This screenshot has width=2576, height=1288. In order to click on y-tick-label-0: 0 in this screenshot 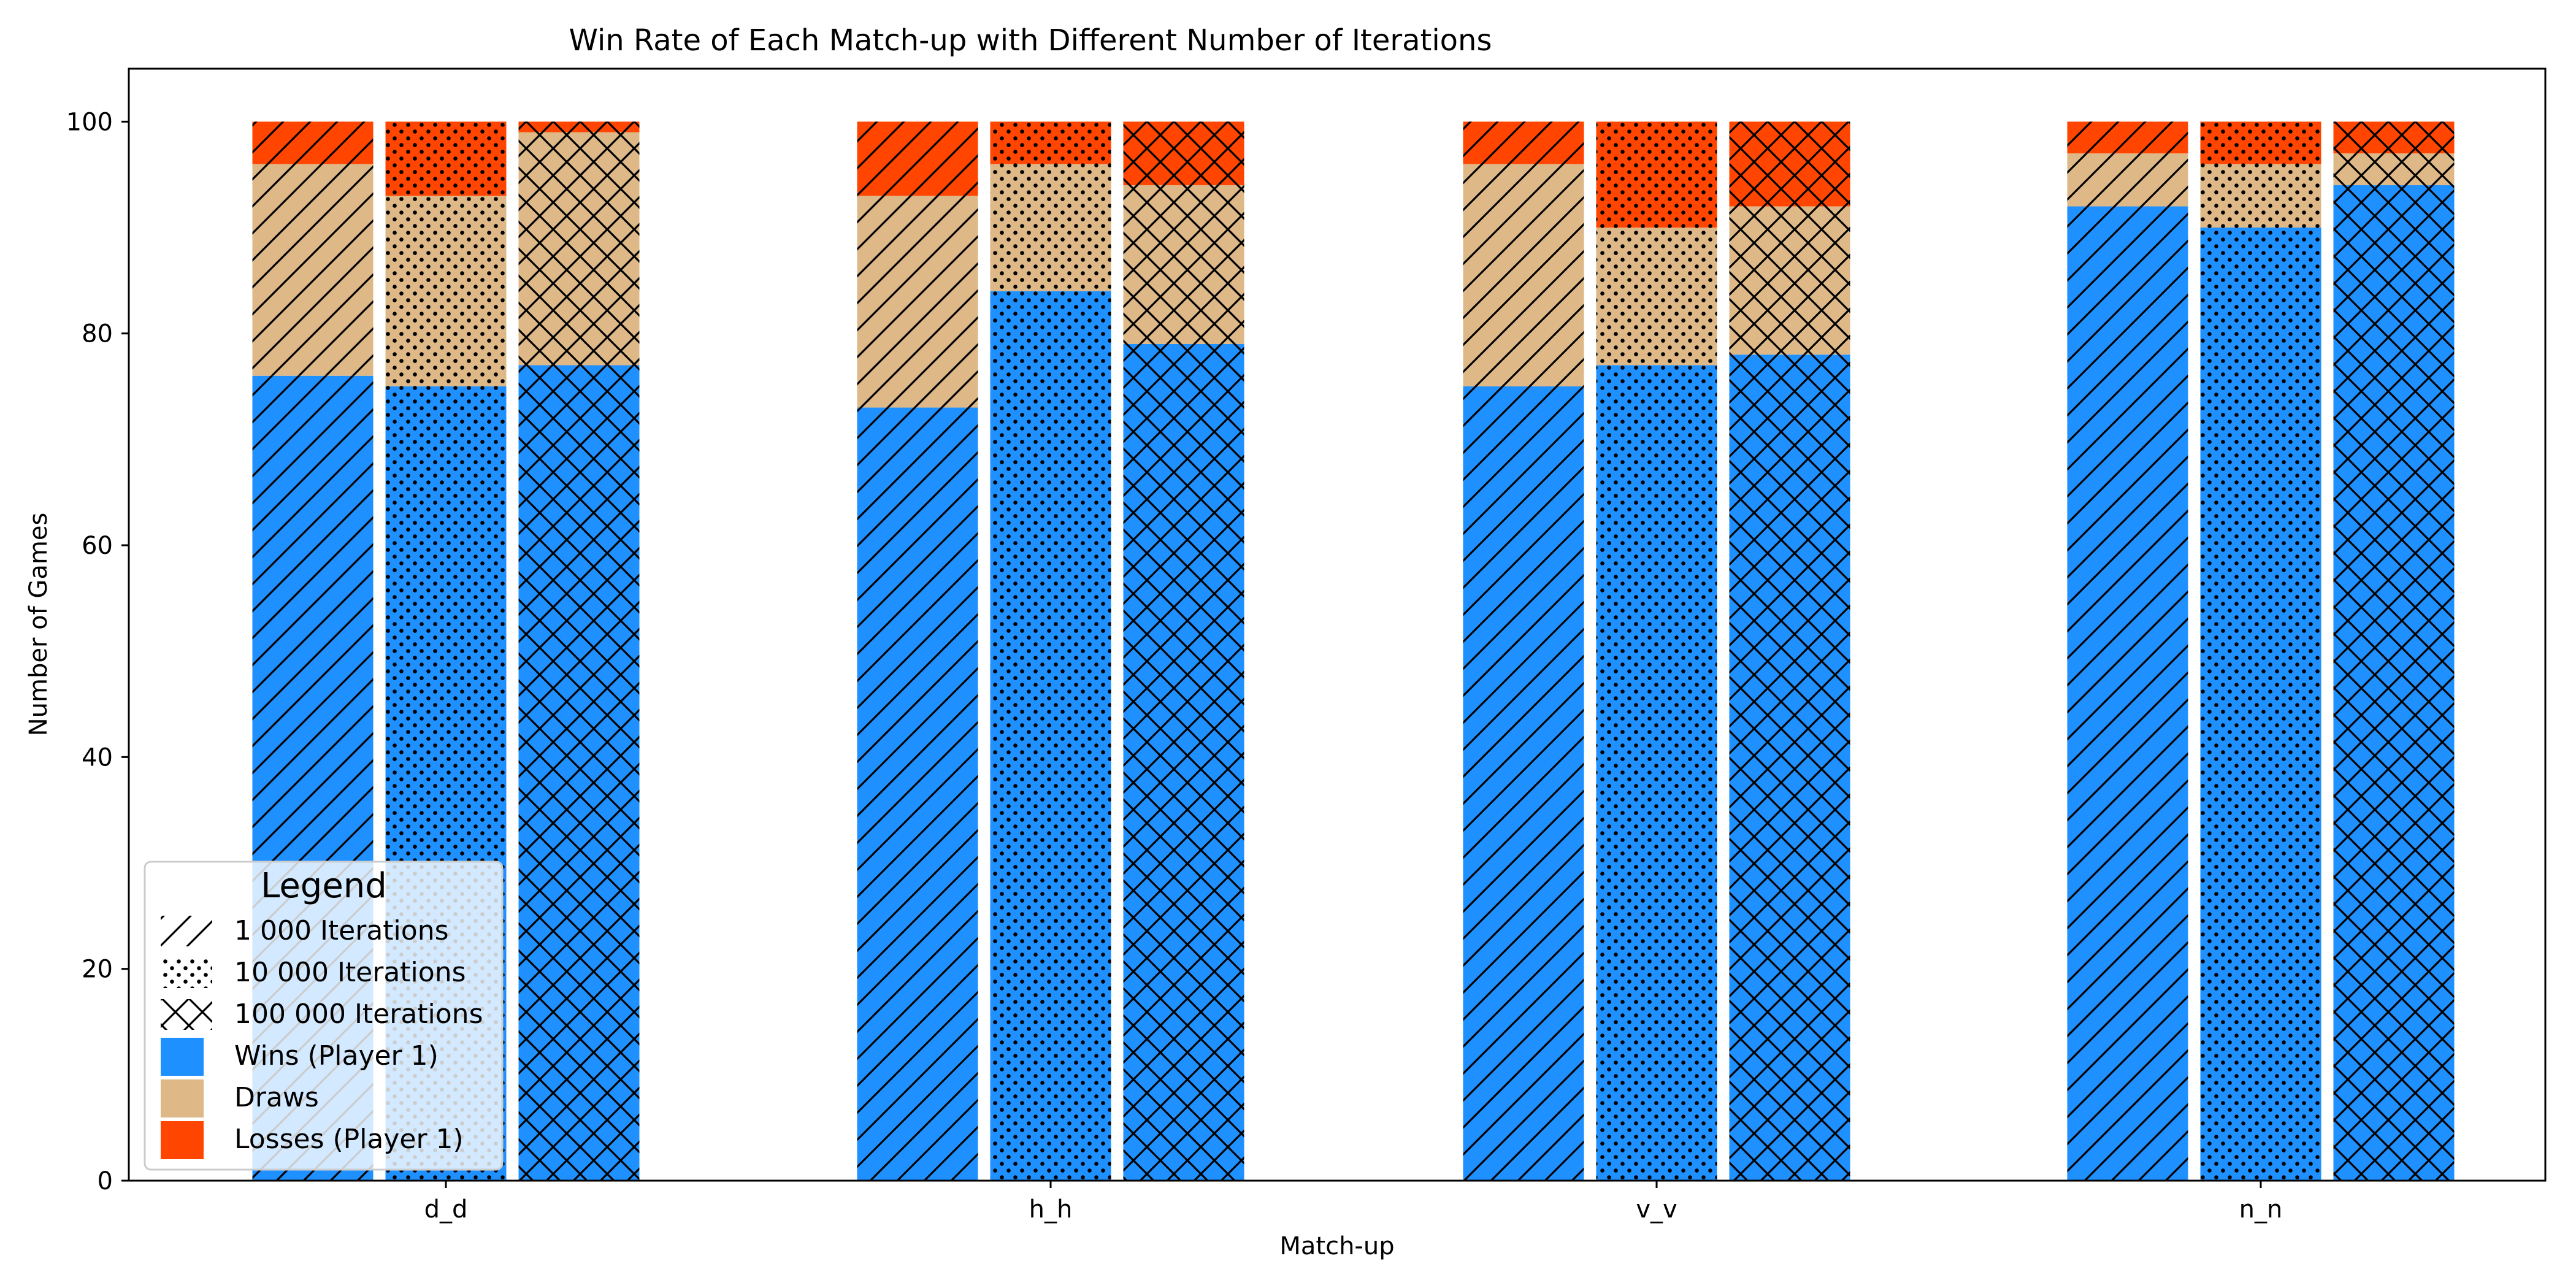, I will do `click(105, 1181)`.